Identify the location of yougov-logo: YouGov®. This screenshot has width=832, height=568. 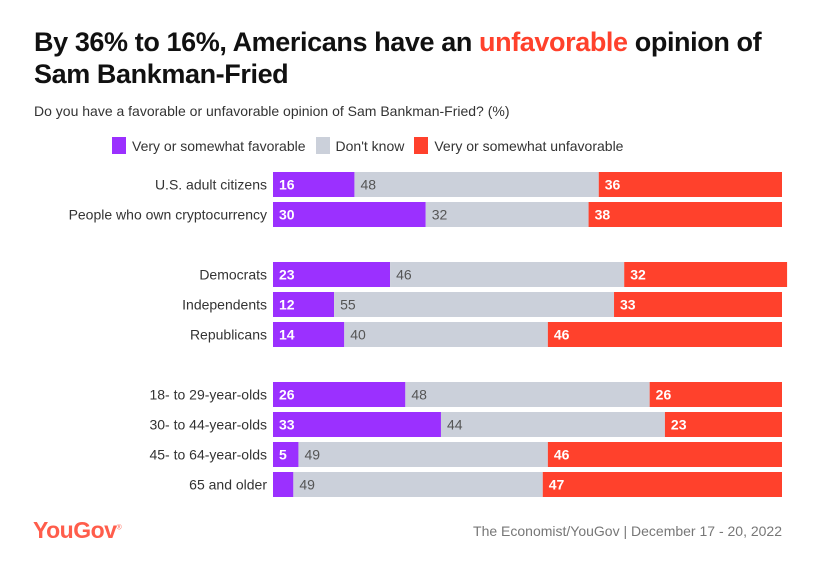
(77, 530).